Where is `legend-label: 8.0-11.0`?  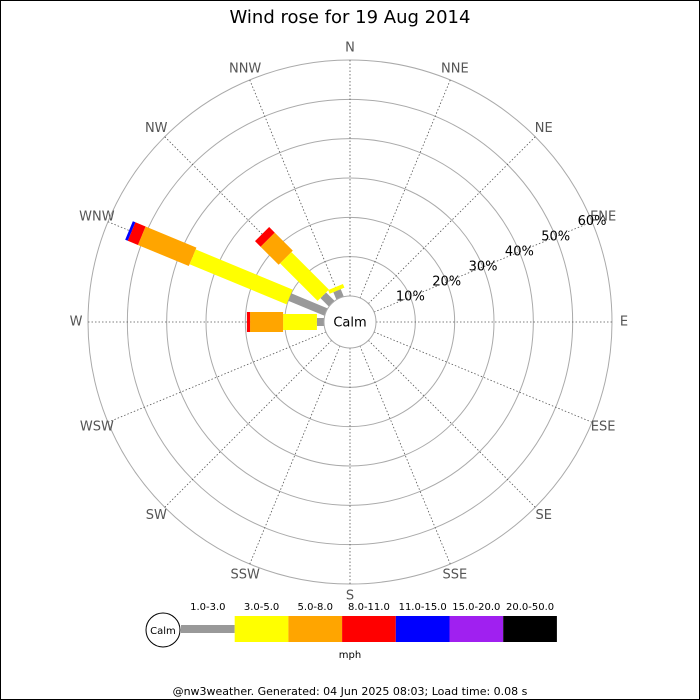 legend-label: 8.0-11.0 is located at coordinates (369, 607).